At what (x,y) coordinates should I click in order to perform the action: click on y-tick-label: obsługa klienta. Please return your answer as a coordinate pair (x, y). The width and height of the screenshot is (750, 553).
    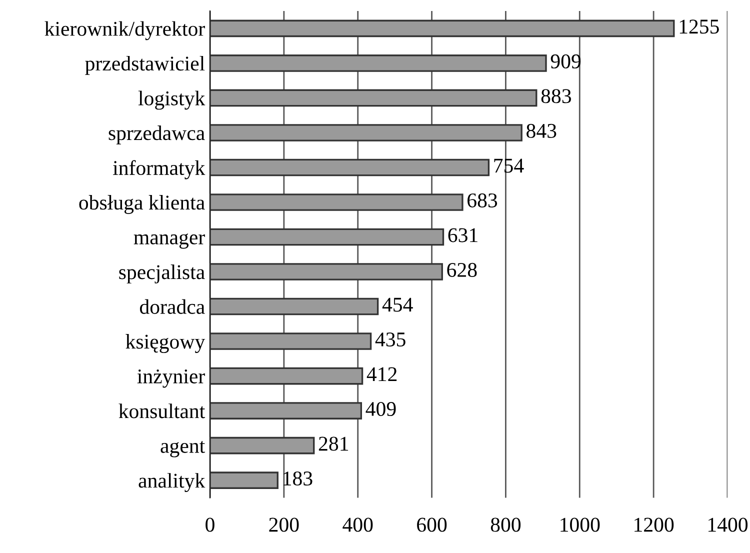
    Looking at the image, I should click on (142, 204).